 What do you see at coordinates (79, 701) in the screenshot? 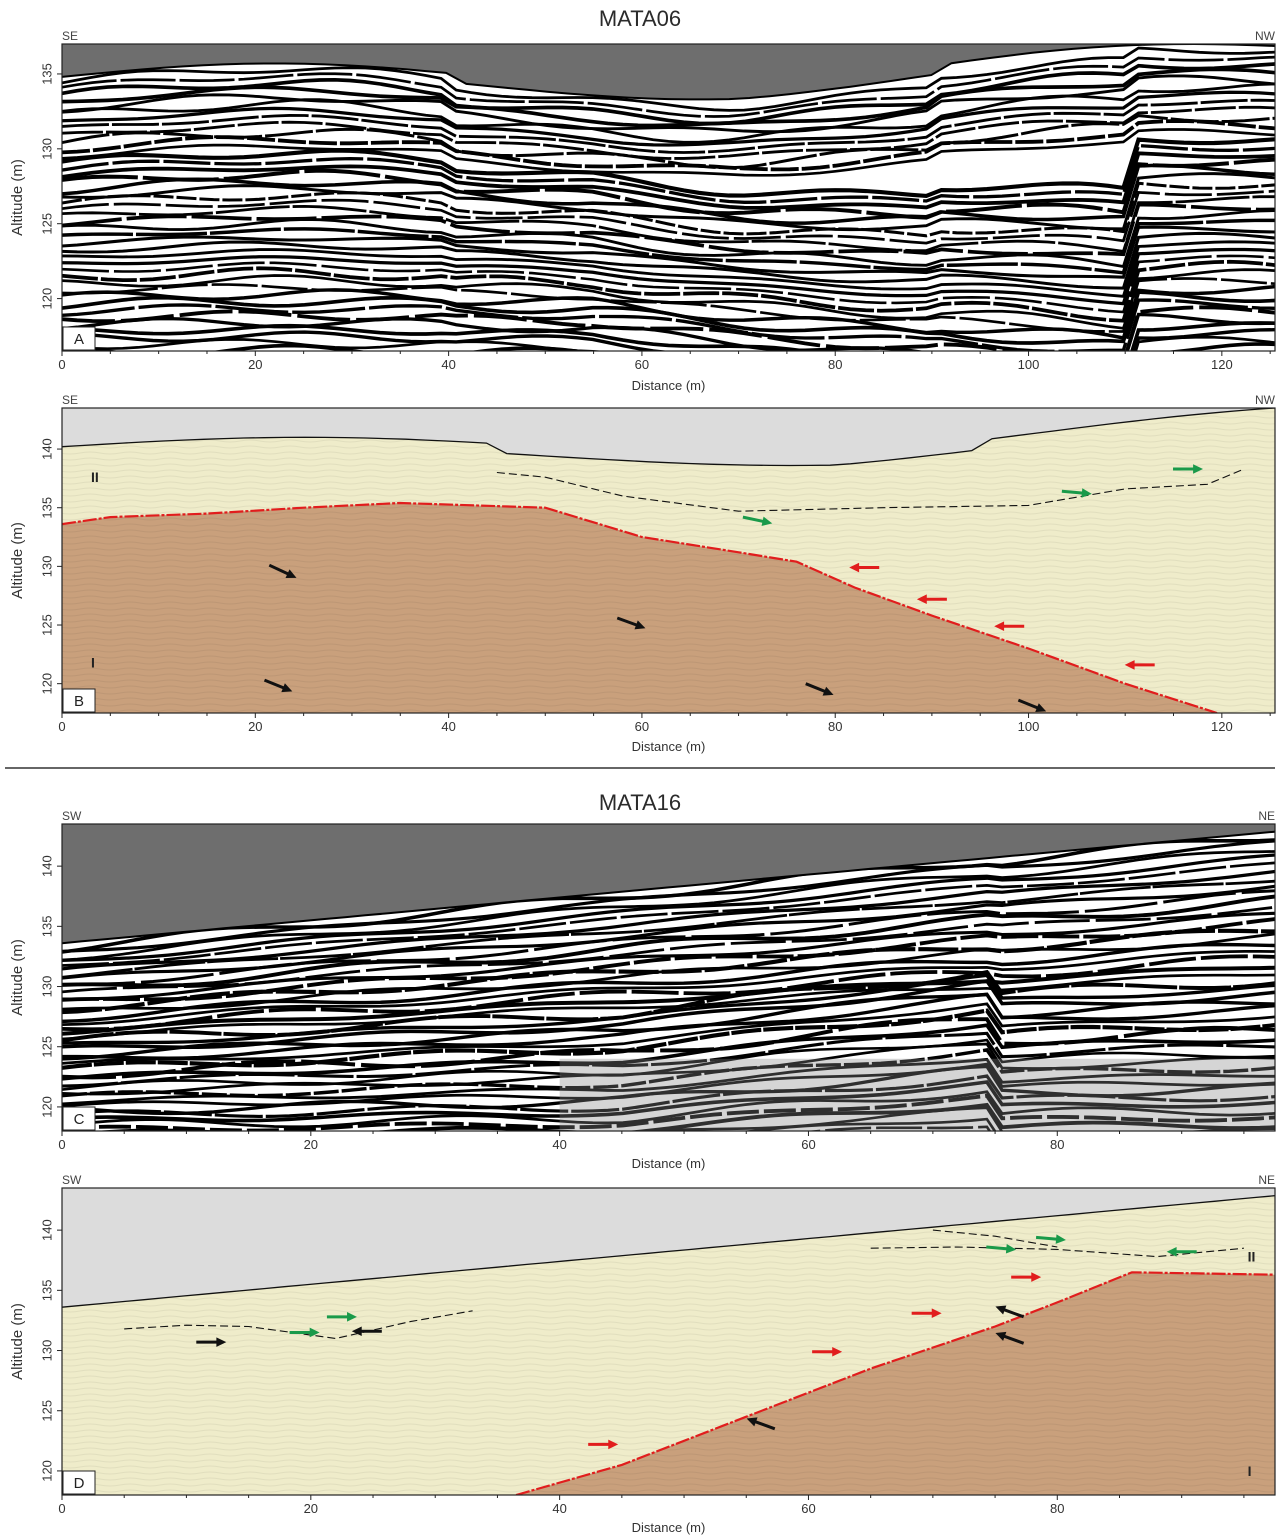
I see `panel-letter: B` at bounding box center [79, 701].